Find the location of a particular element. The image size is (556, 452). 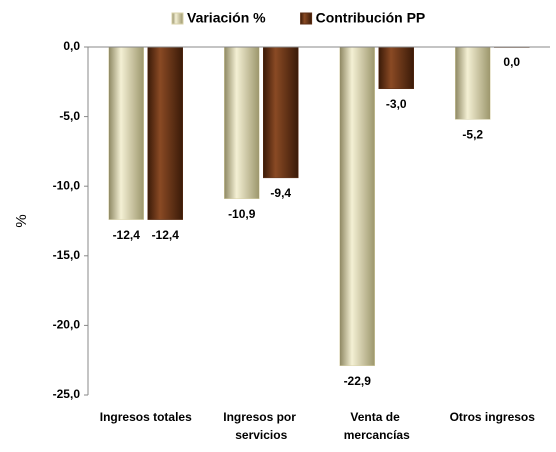

x-tick-label: Venta de mercancías is located at coordinates (377, 426).